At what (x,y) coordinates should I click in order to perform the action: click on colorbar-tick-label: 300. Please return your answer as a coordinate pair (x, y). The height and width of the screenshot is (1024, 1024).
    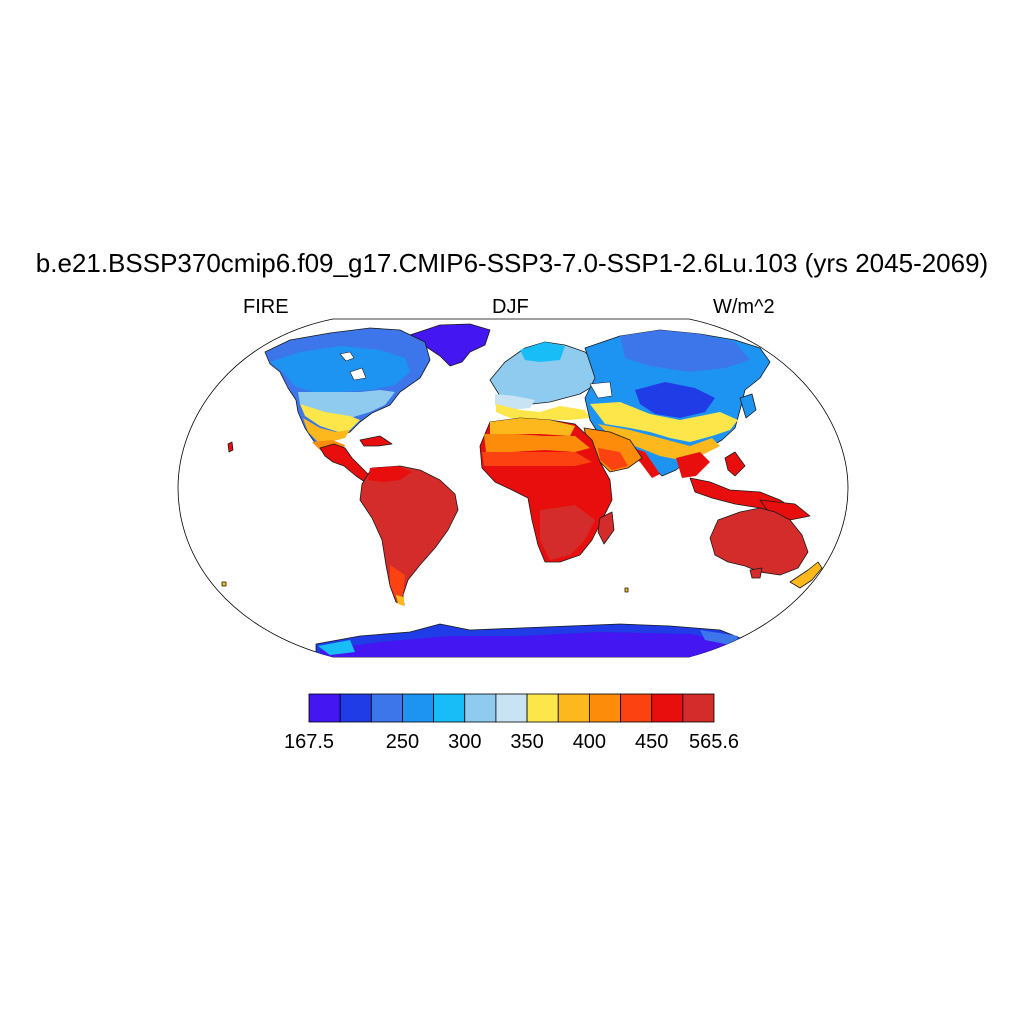
    Looking at the image, I should click on (465, 742).